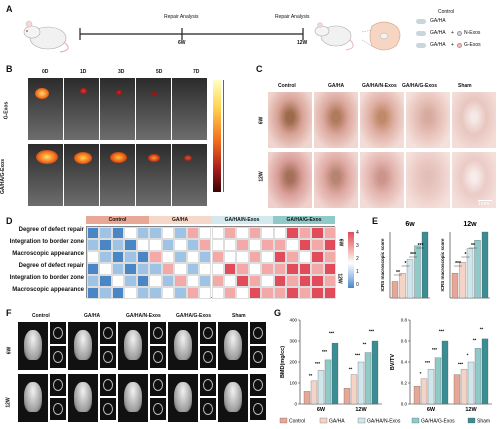 This screenshot has height=429, width=500. I want to click on row-label: Integration to border zone, so click(46, 242).